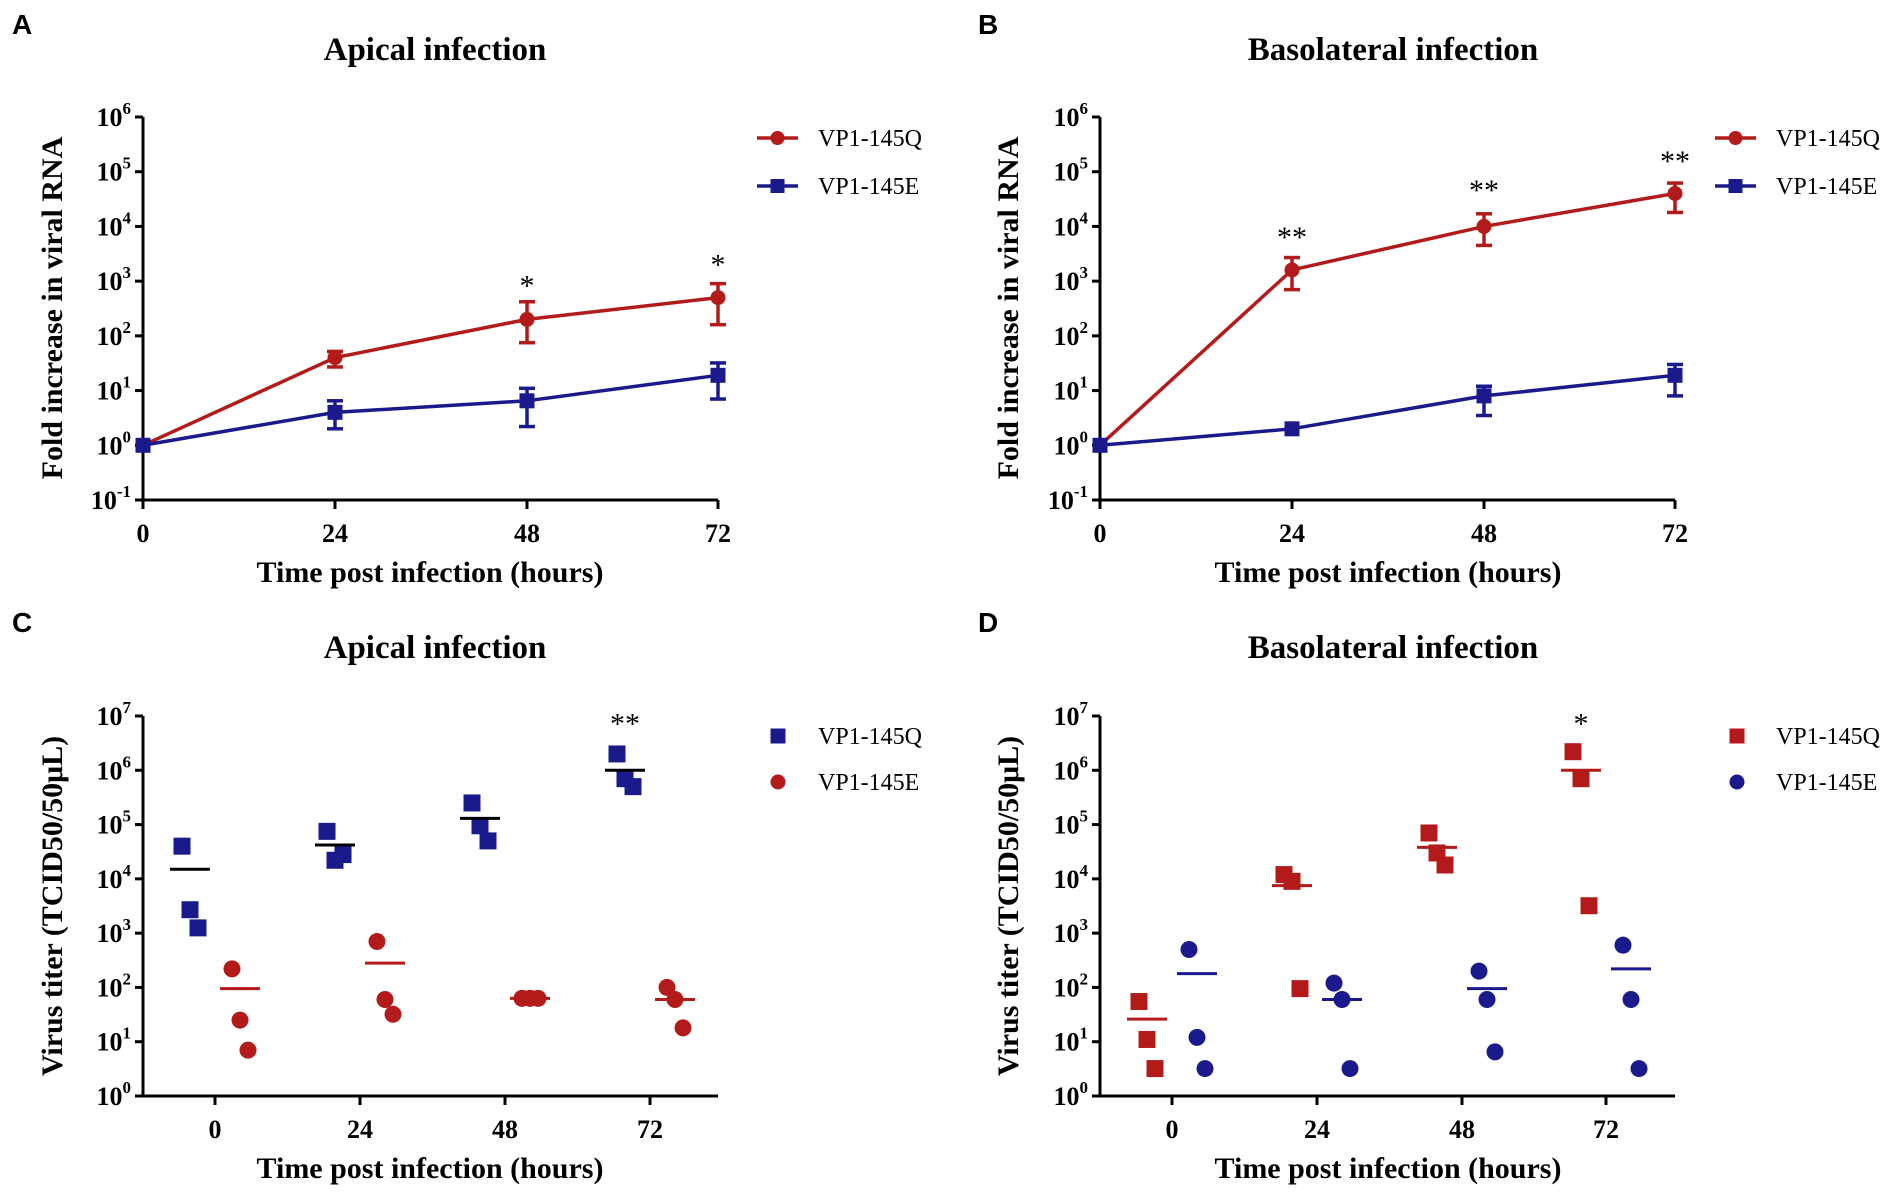 The image size is (1904, 1192). Describe the element at coordinates (870, 737) in the screenshot. I see `legend-label: VP1-145Q` at that location.